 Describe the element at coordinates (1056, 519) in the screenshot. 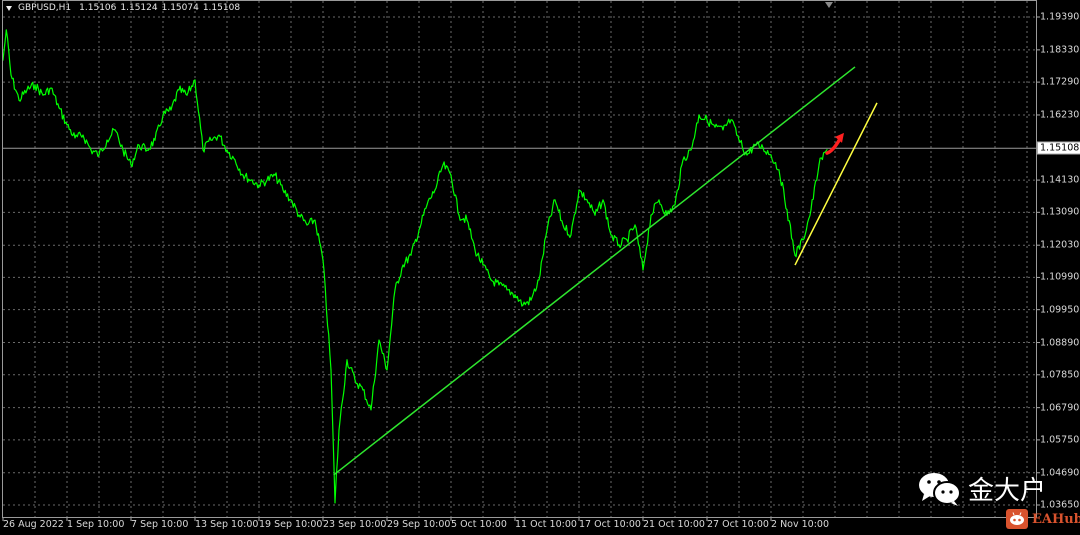

I see `eahub-text: EAHub` at that location.